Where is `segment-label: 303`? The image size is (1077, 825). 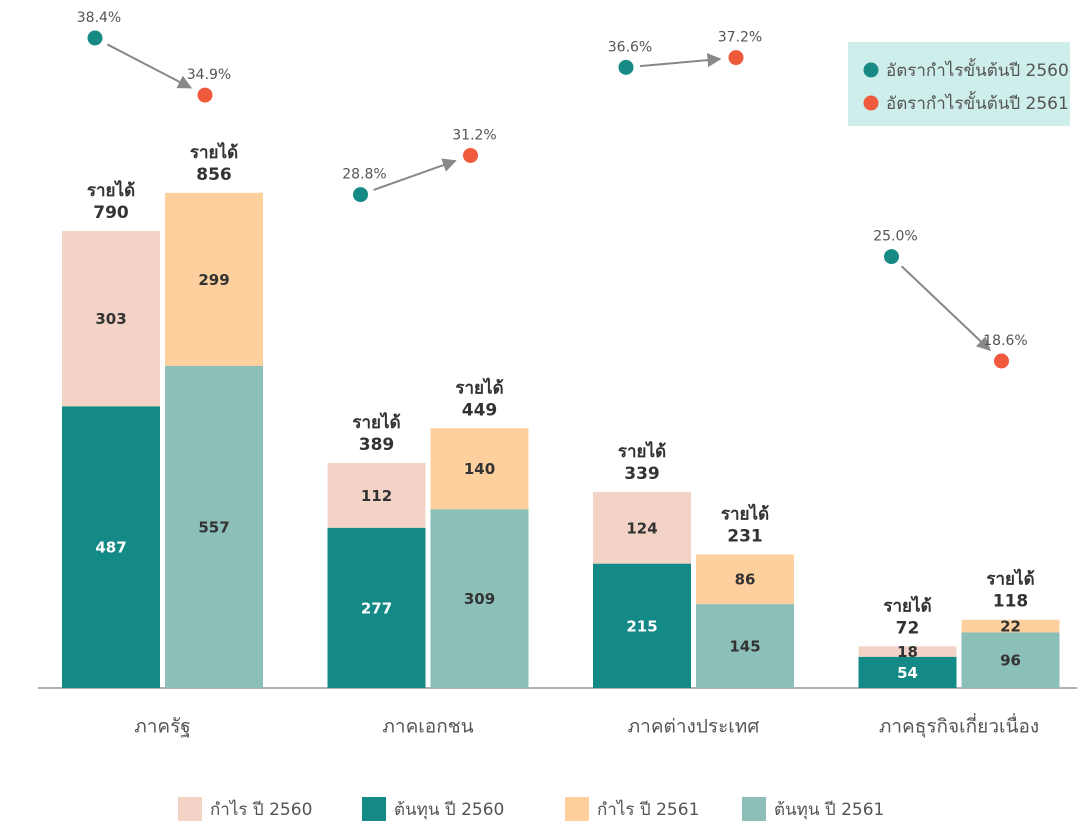 segment-label: 303 is located at coordinates (110, 319).